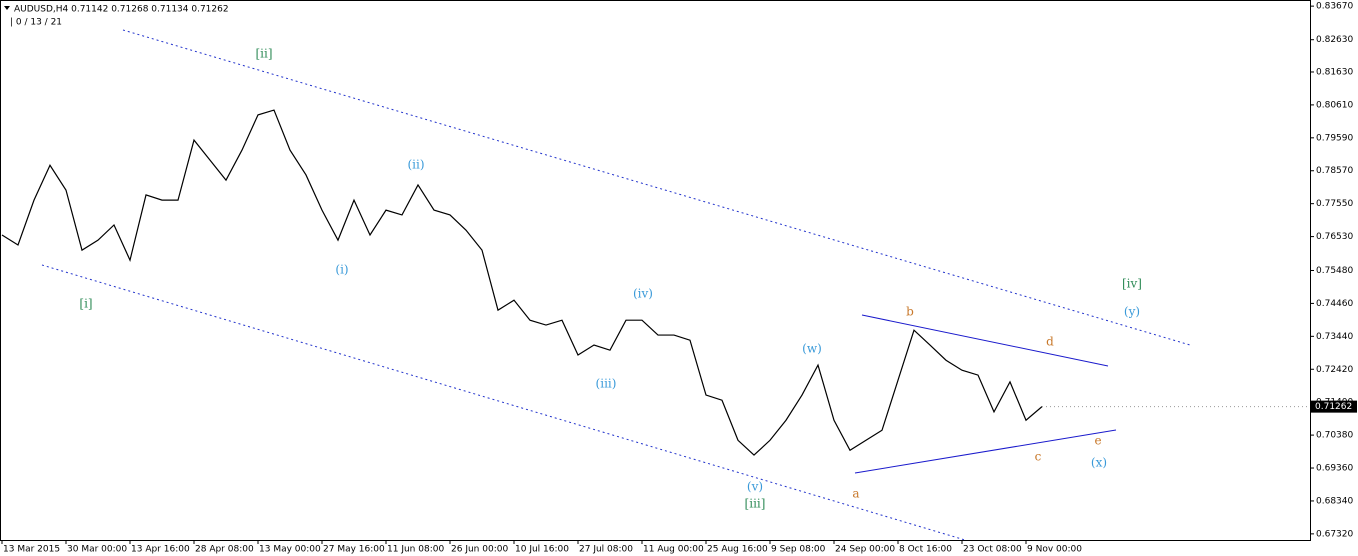 The image size is (1358, 556). What do you see at coordinates (1334, 304) in the screenshot?
I see `y-tick-label: 0.74460` at bounding box center [1334, 304].